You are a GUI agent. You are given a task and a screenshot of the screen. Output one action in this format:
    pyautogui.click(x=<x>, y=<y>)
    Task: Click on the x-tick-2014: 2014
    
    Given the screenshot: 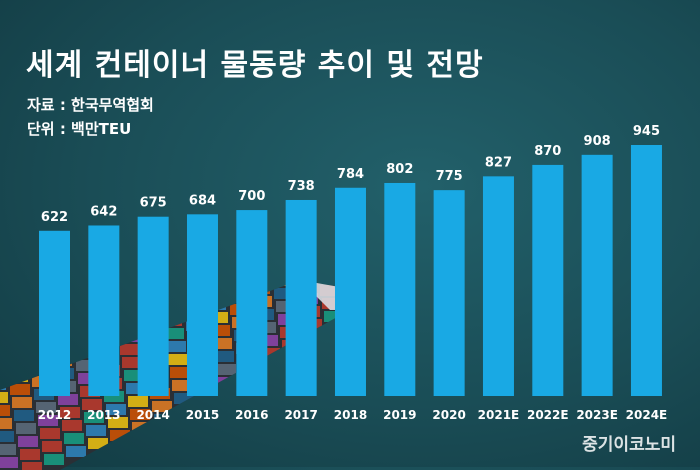 What is the action you would take?
    pyautogui.click(x=152, y=415)
    